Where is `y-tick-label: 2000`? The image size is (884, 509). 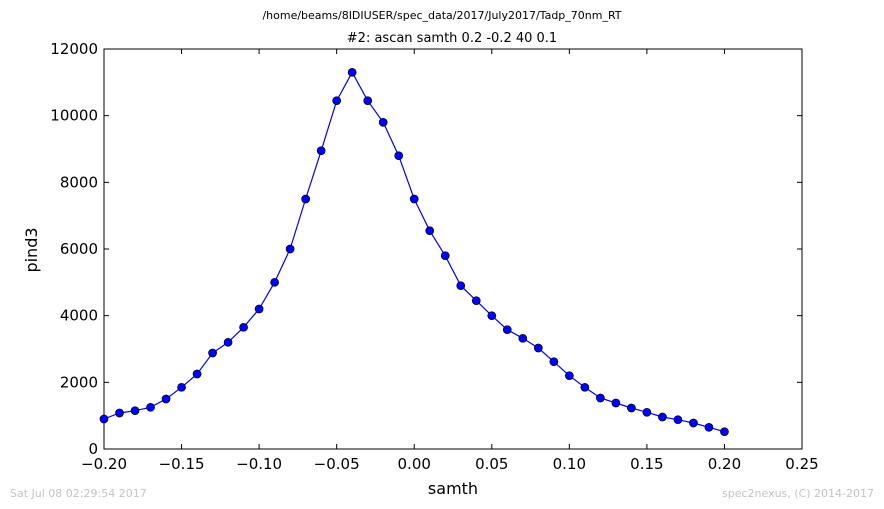 y-tick-label: 2000 is located at coordinates (79, 382).